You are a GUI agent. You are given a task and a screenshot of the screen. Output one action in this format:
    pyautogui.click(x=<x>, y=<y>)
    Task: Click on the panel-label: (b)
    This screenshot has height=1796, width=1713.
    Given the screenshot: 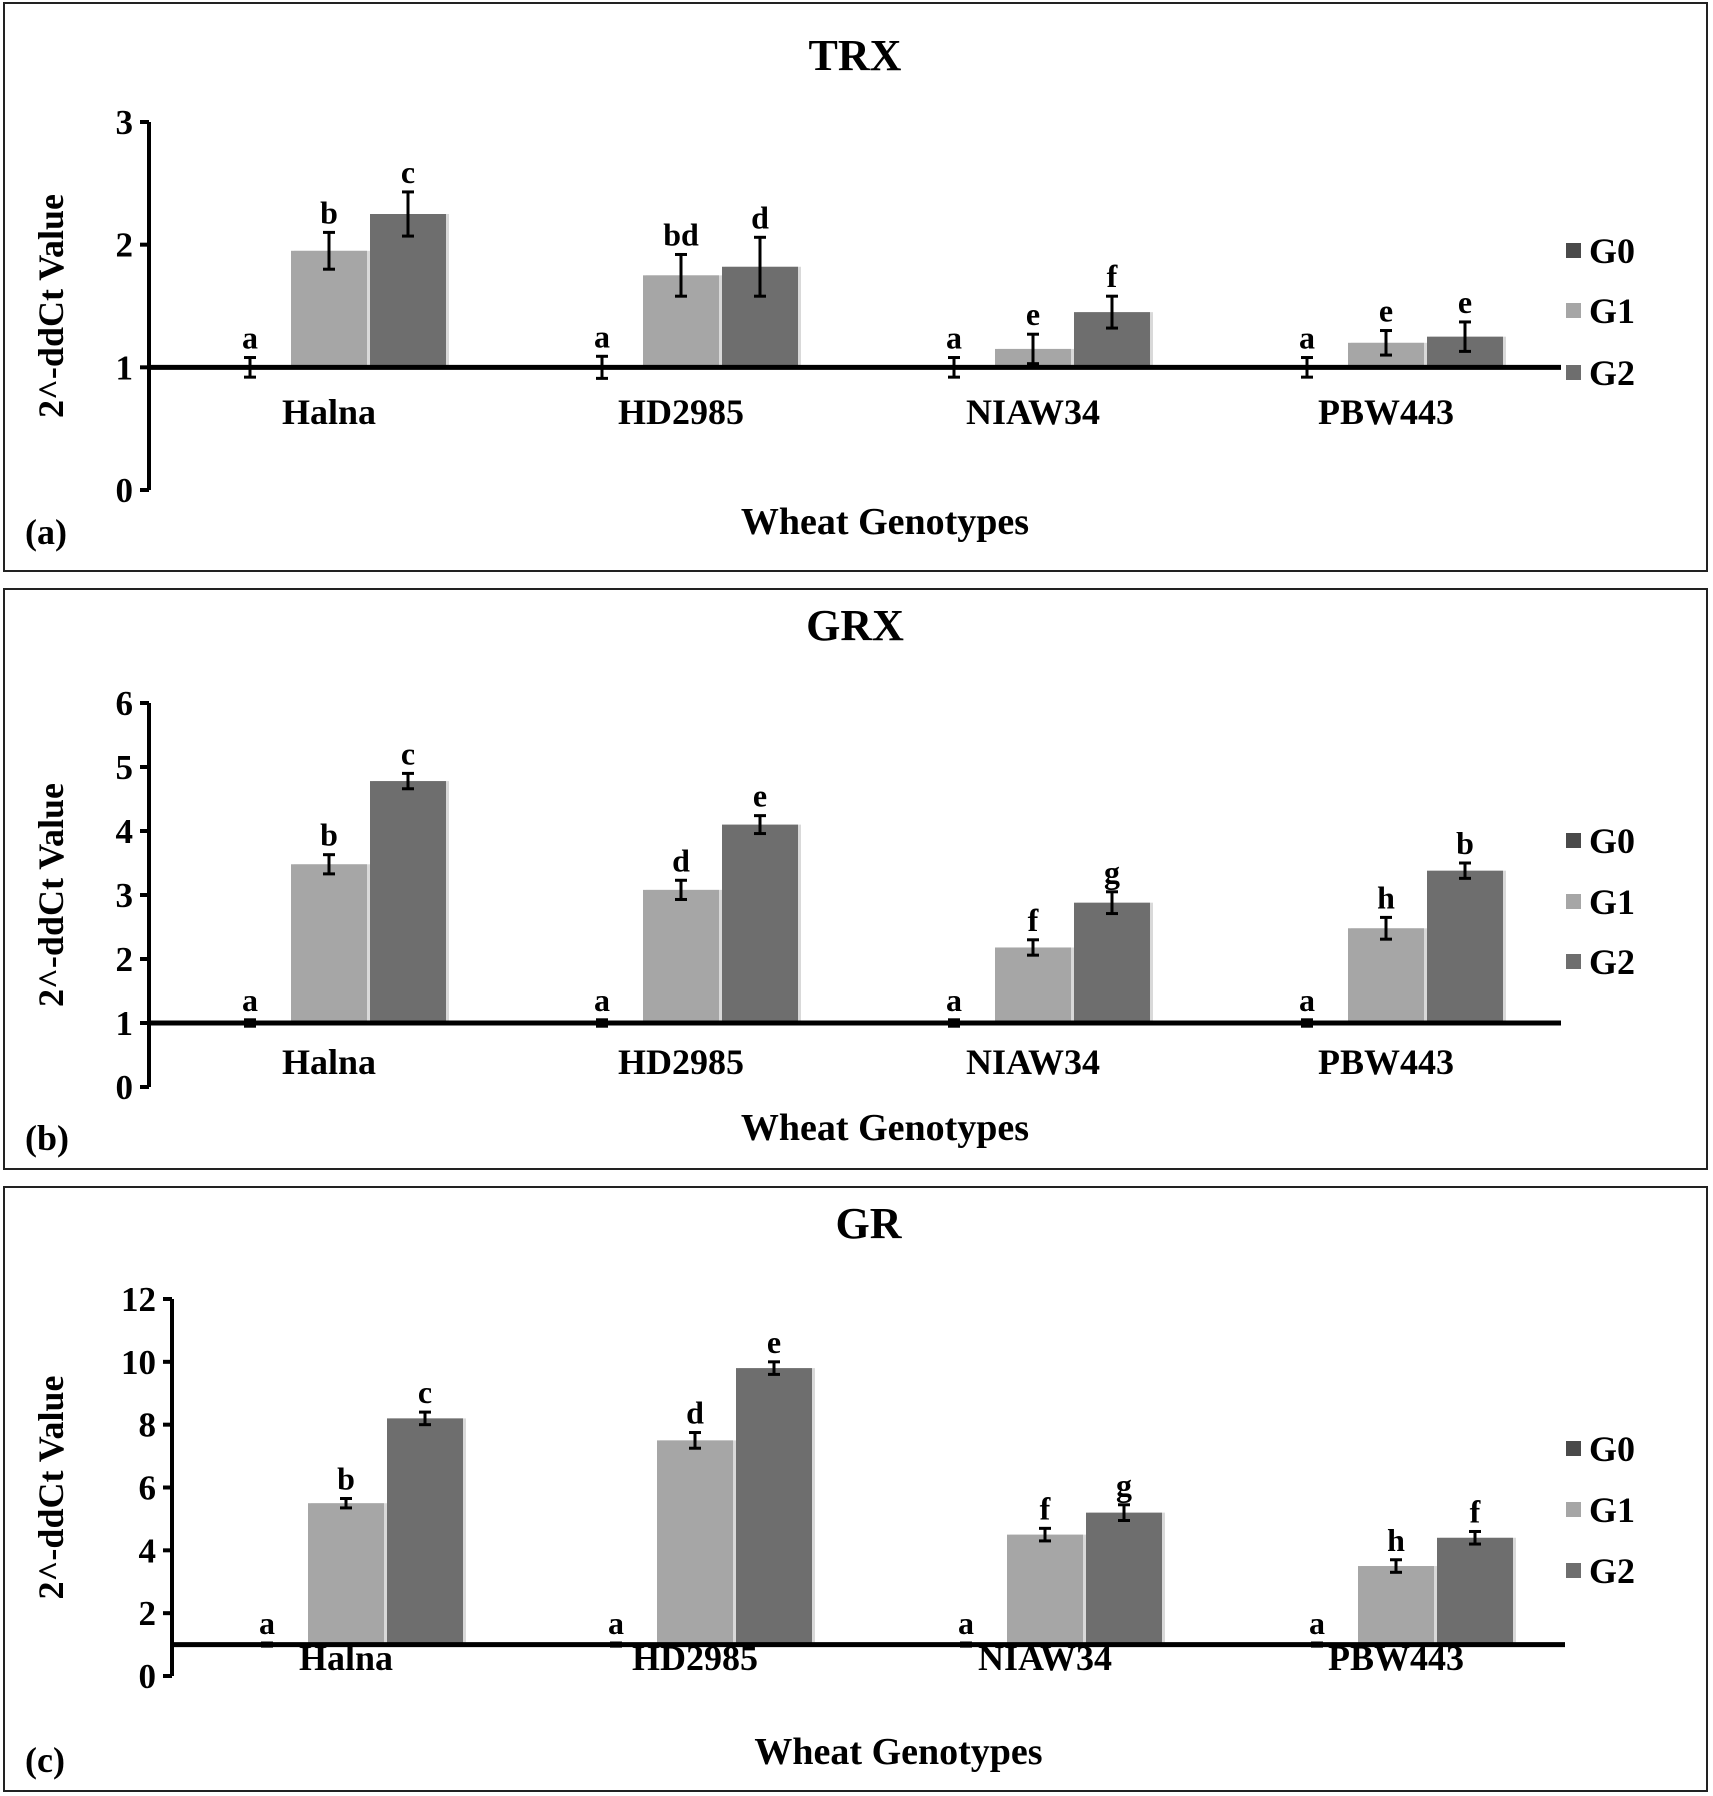 What is the action you would take?
    pyautogui.click(x=47, y=1138)
    